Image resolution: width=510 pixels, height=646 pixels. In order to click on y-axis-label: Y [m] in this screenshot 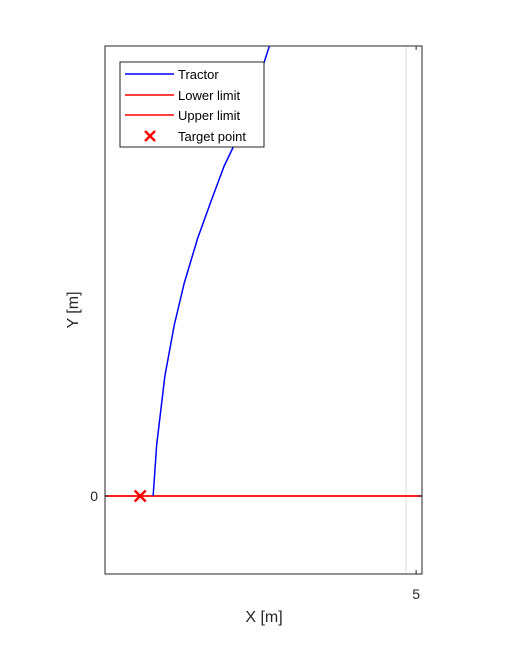, I will do `click(73, 309)`.